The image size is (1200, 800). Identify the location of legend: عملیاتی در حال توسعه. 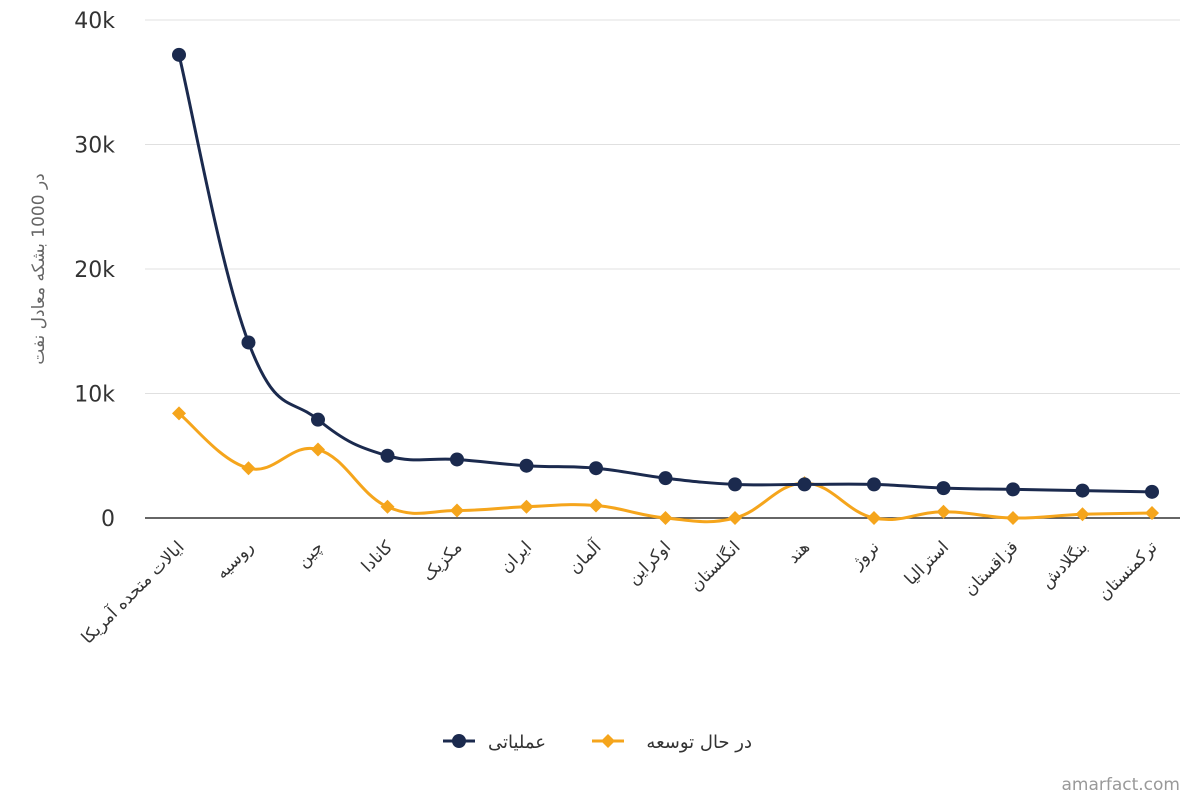
(597, 742).